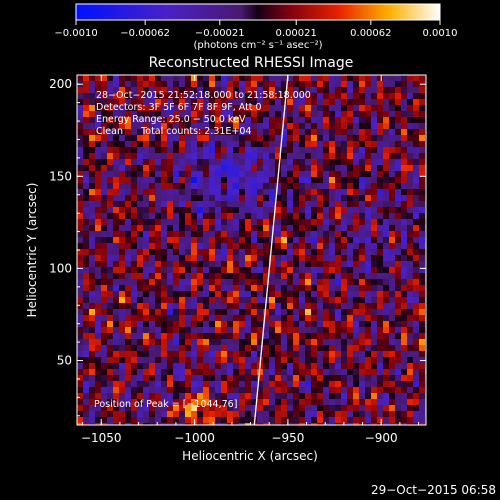 This screenshot has height=500, width=500. Describe the element at coordinates (370, 33) in the screenshot. I see `colorbar-tick-label: 0.00062` at that location.